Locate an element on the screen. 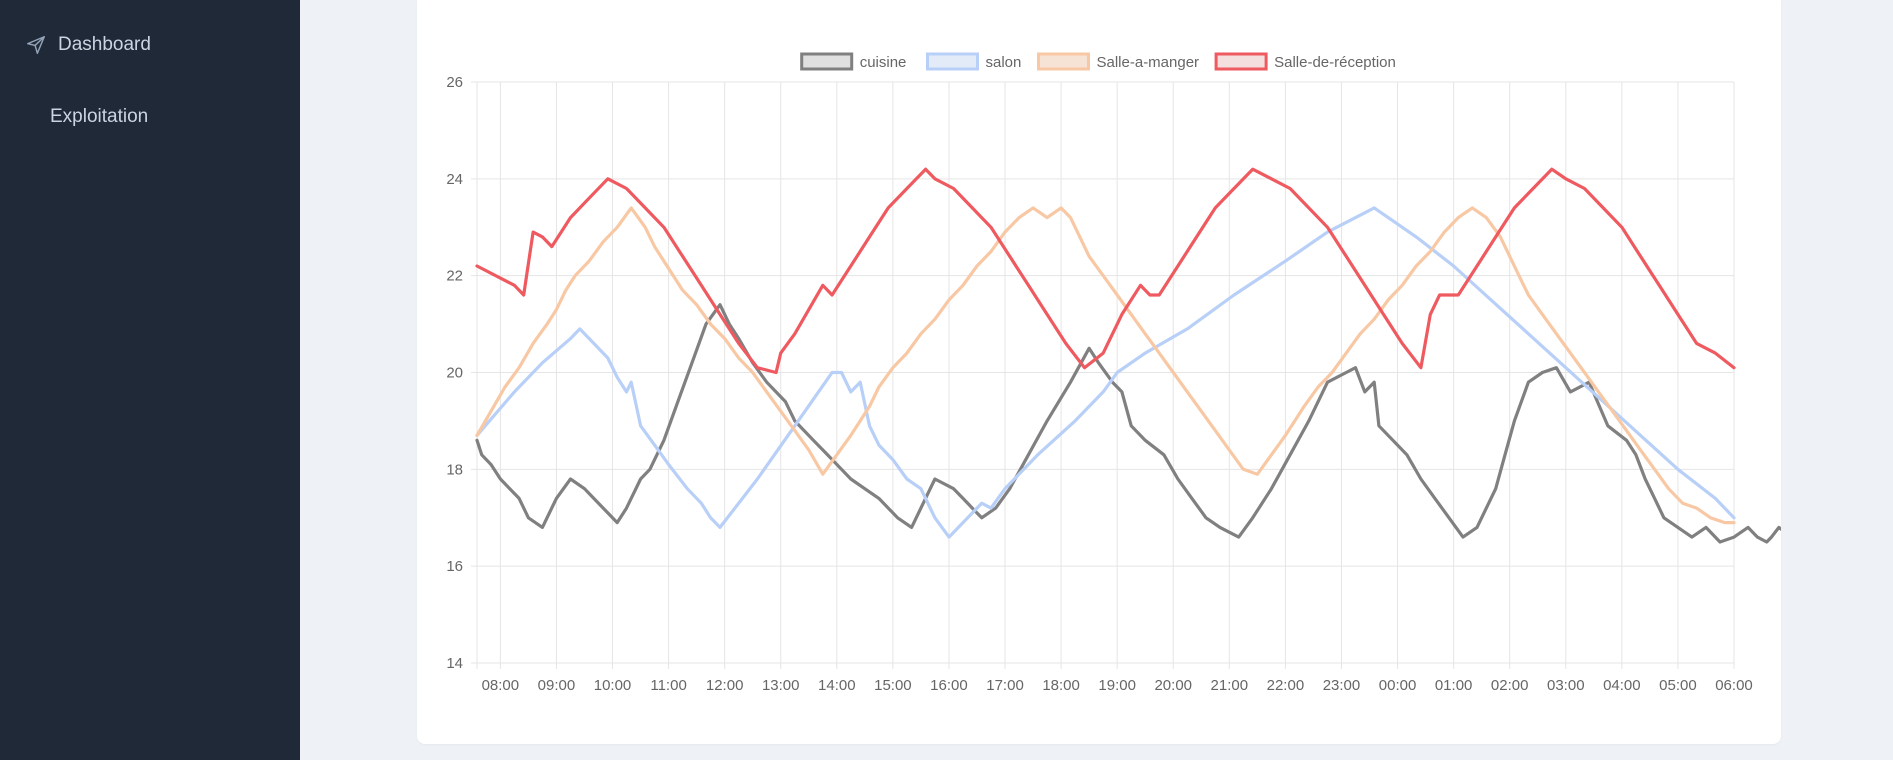 Image resolution: width=1893 pixels, height=760 pixels. x-tick-label: 06:00 is located at coordinates (1734, 685).